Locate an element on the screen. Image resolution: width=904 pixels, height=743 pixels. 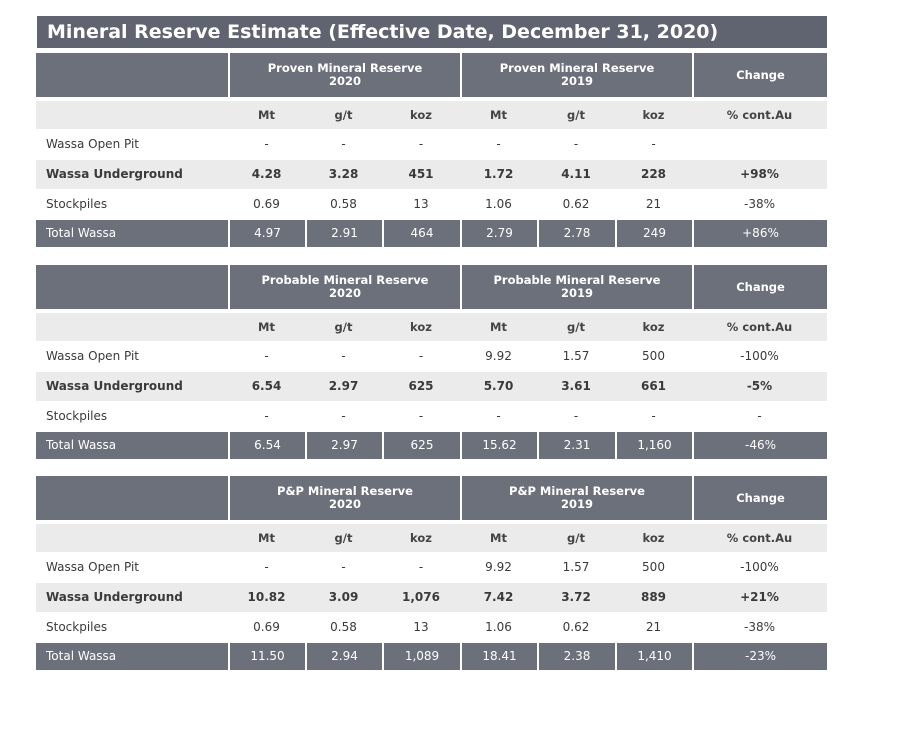
cell: 18.41 is located at coordinates (498, 656).